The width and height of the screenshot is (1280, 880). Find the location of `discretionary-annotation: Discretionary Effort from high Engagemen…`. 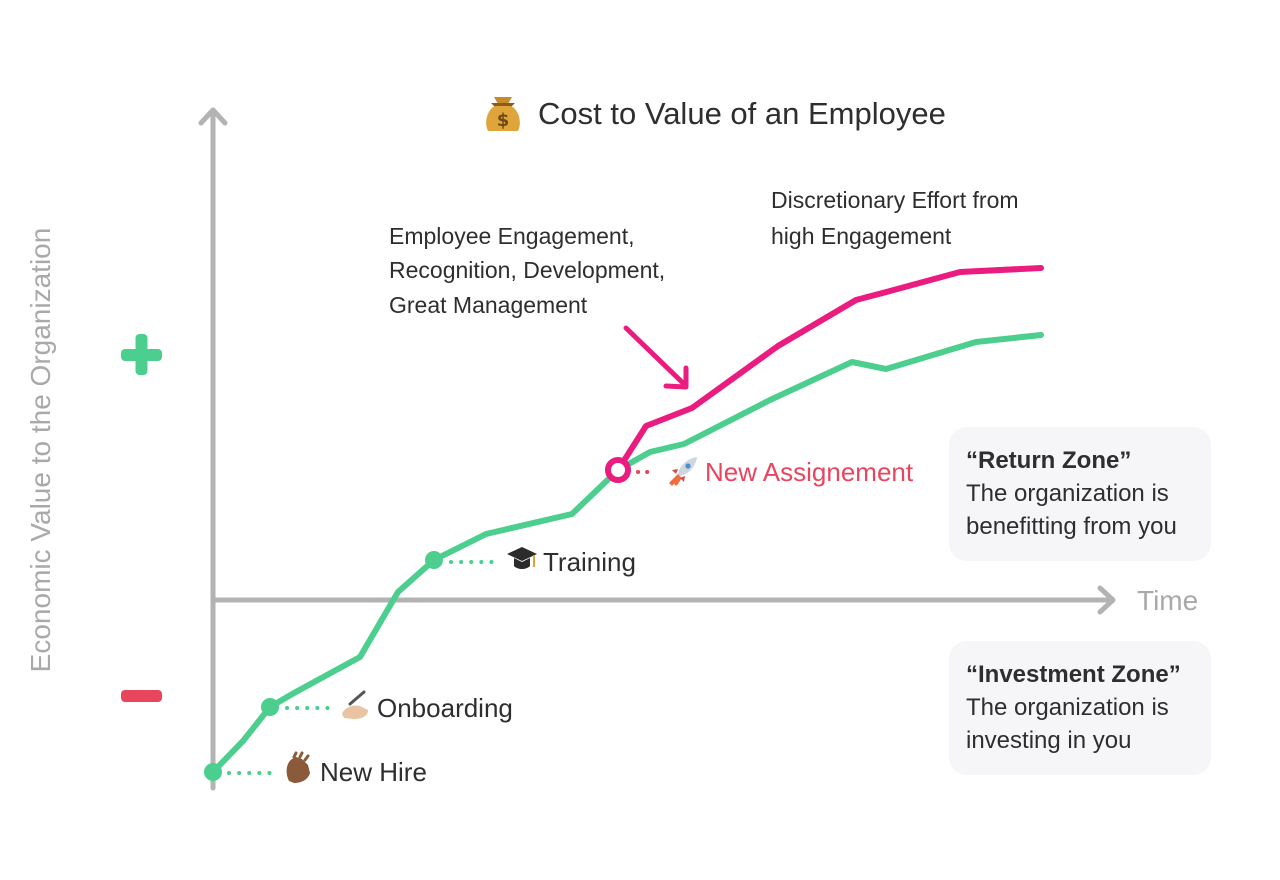

discretionary-annotation: Discretionary Effort from high Engagemen… is located at coordinates (895, 218).